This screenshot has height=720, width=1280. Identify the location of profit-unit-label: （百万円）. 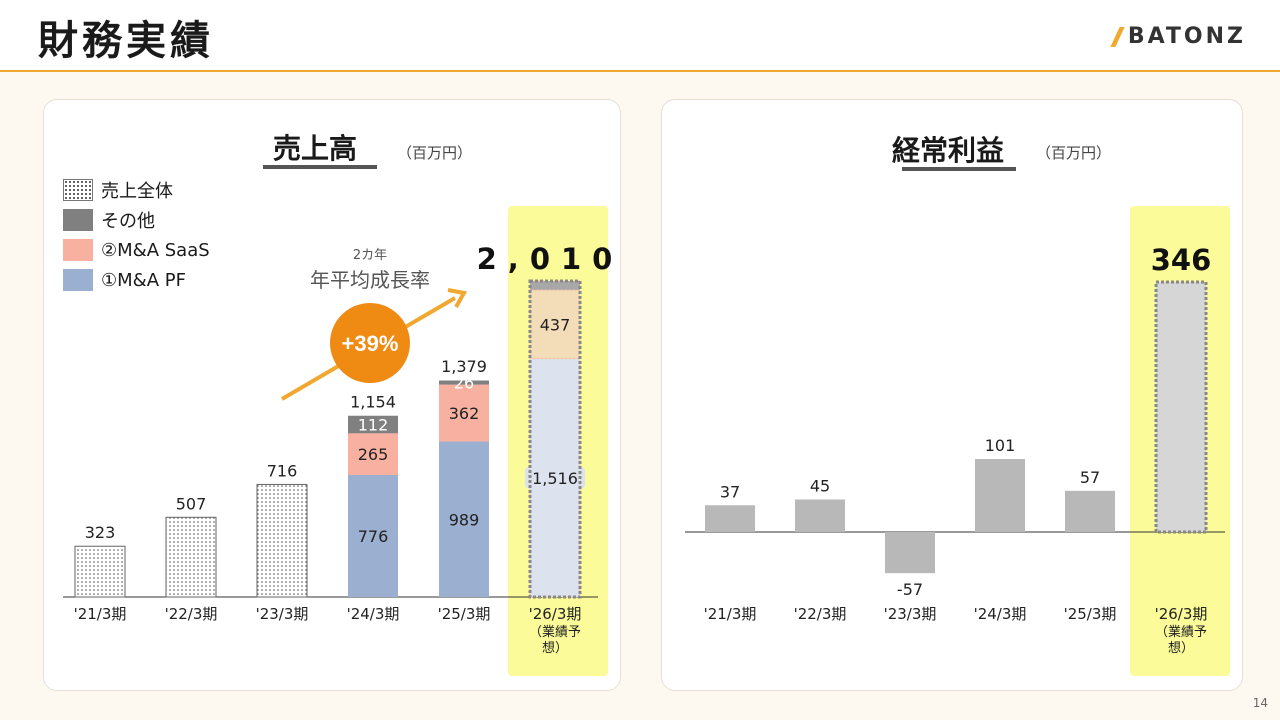
(1074, 153).